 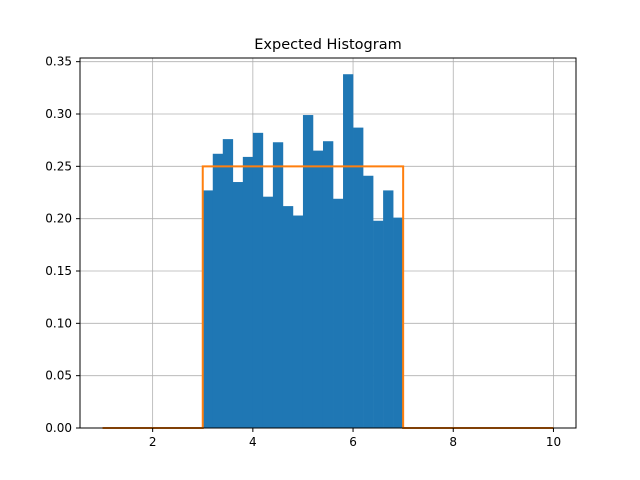 What do you see at coordinates (58, 114) in the screenshot?
I see `y-tick-label: 0.30` at bounding box center [58, 114].